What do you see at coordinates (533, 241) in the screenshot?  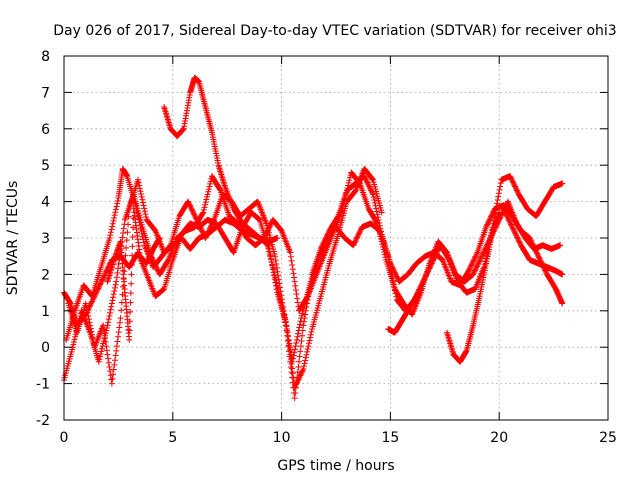 I see `series-segment-i` at bounding box center [533, 241].